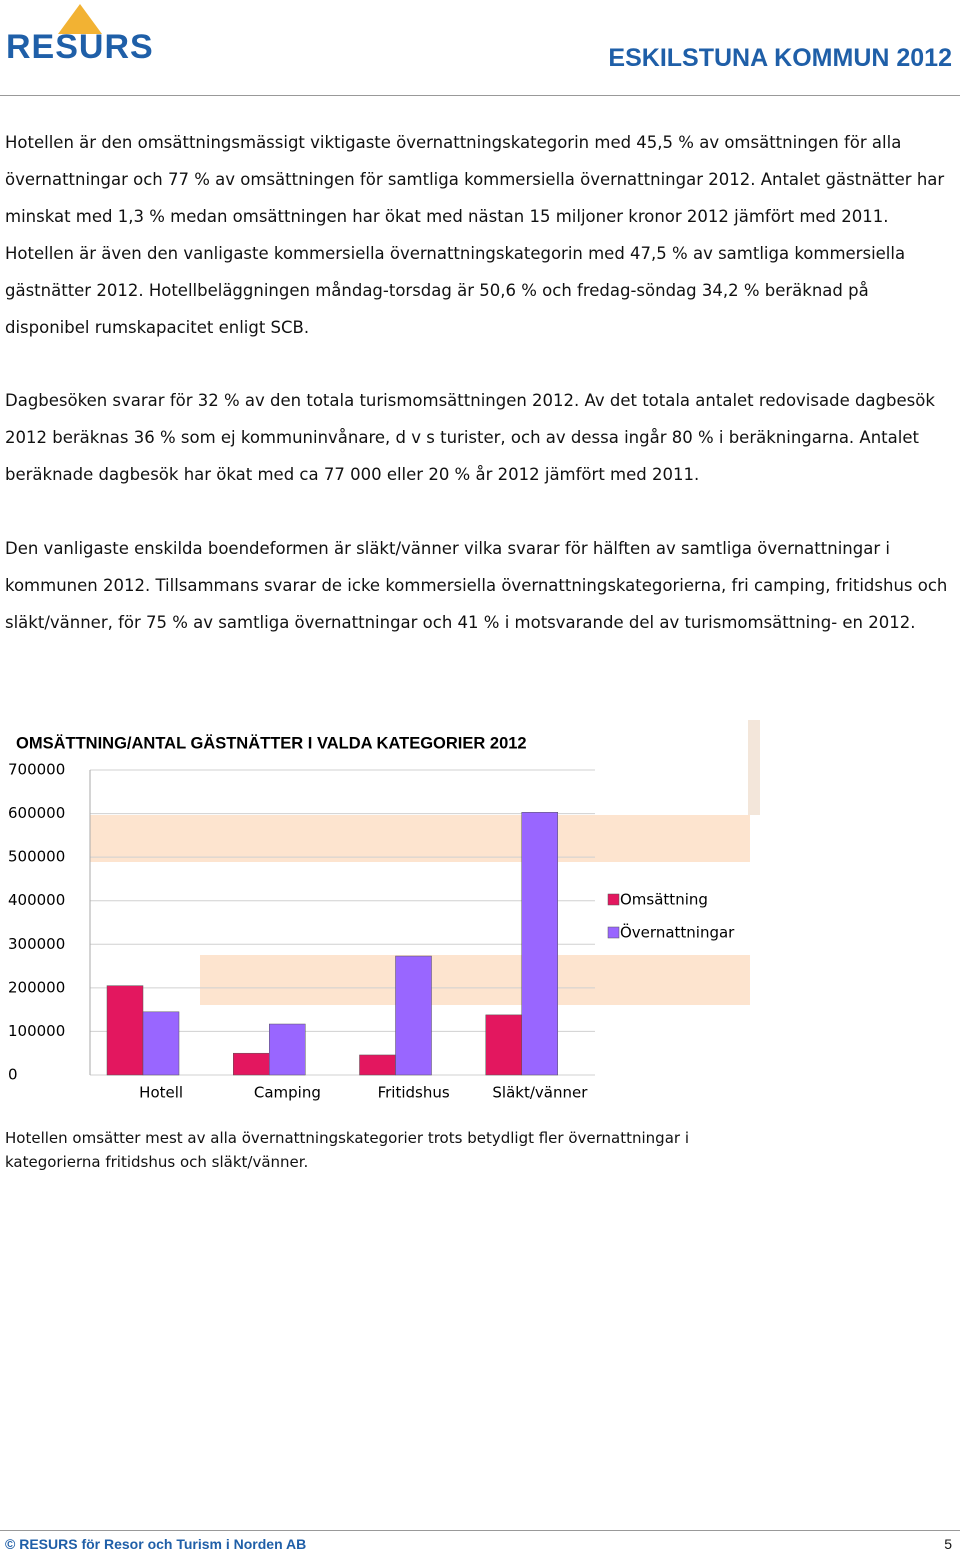  What do you see at coordinates (36, 987) in the screenshot?
I see `y-tick-label: 200000` at bounding box center [36, 987].